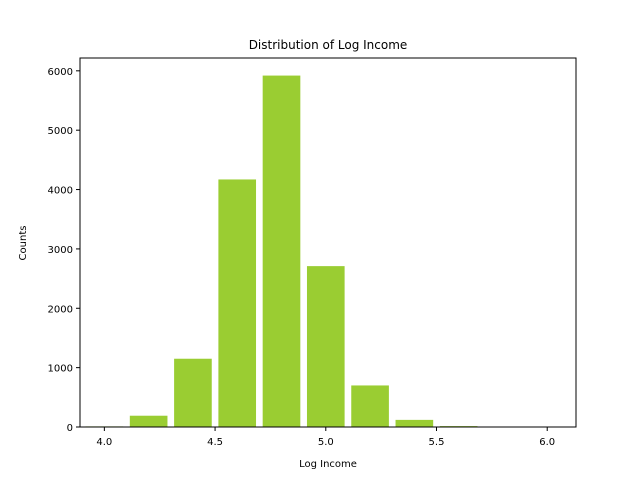 This screenshot has width=640, height=480. I want to click on y-tick-label: 5000, so click(60, 131).